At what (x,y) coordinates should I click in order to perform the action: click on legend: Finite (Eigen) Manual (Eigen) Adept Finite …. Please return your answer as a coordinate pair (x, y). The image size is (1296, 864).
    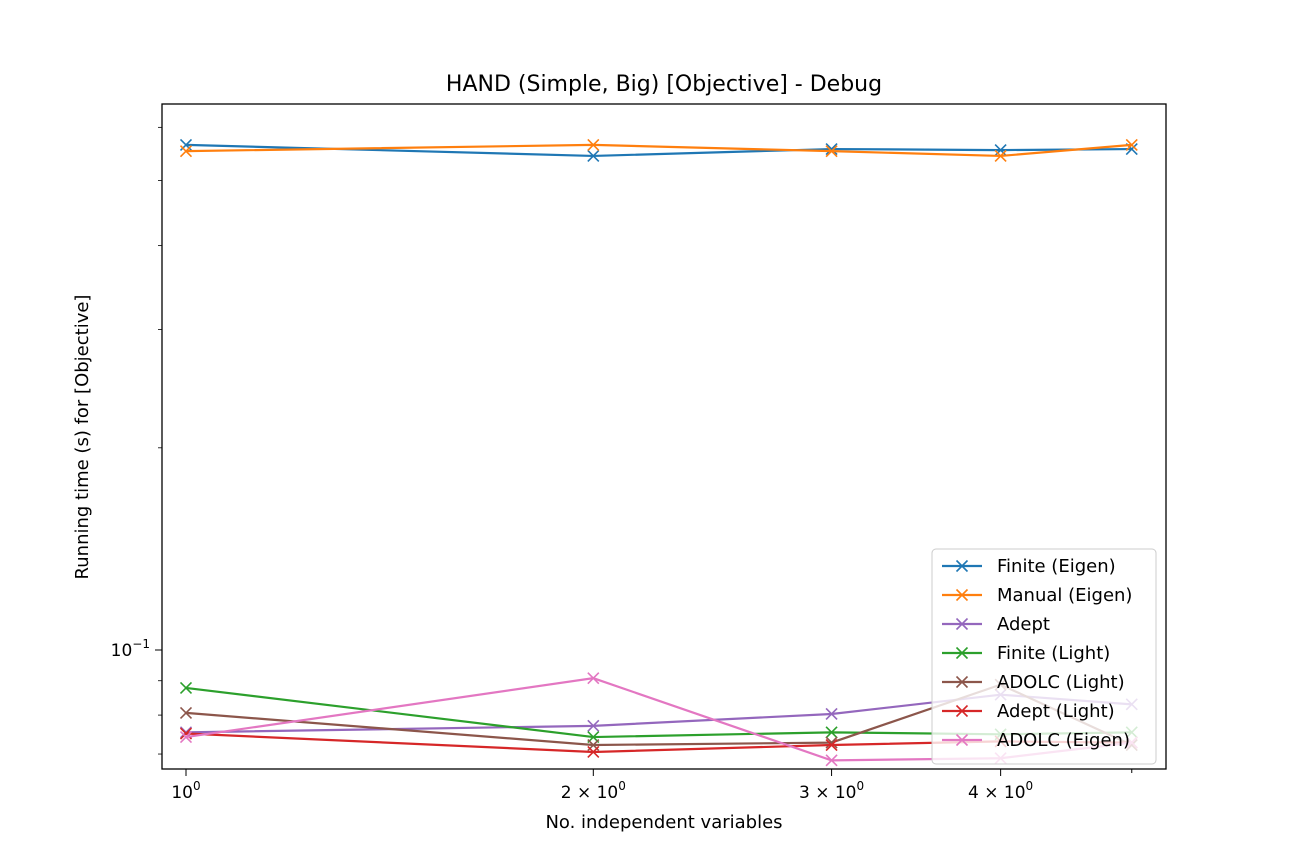
    Looking at the image, I should click on (1044, 656).